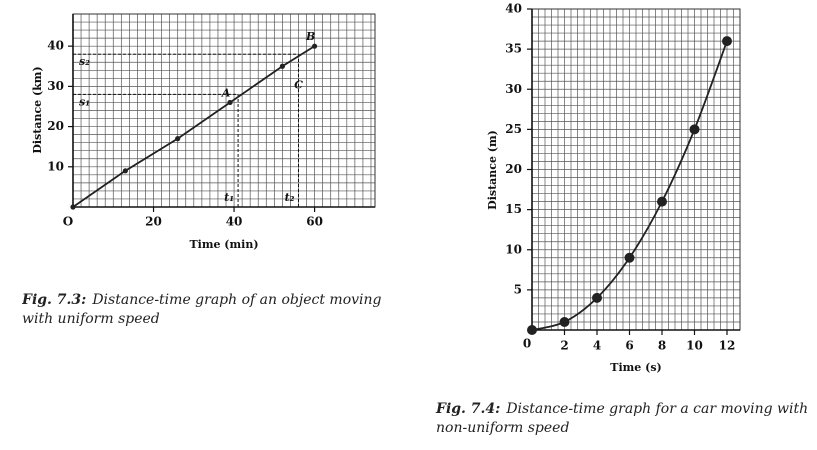  I want to click on origin-label: O, so click(68, 222).